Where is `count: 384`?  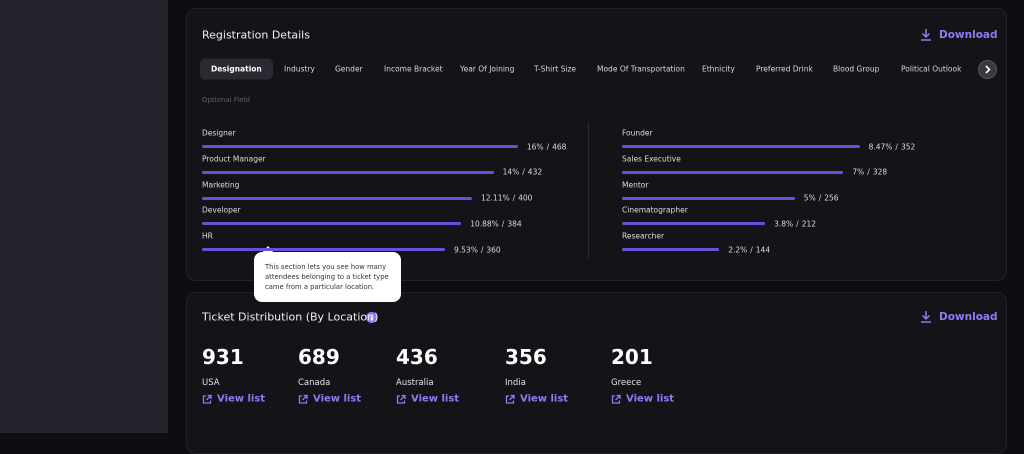
count: 384 is located at coordinates (514, 224).